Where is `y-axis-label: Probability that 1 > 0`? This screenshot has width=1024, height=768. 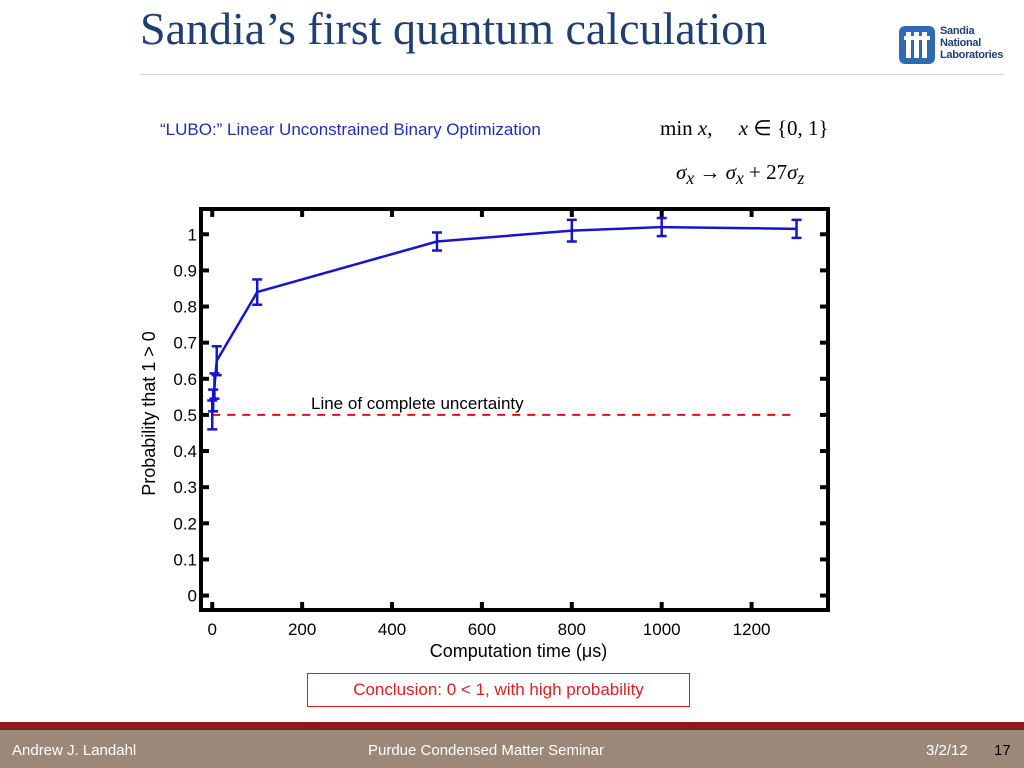 y-axis-label: Probability that 1 > 0 is located at coordinates (149, 413).